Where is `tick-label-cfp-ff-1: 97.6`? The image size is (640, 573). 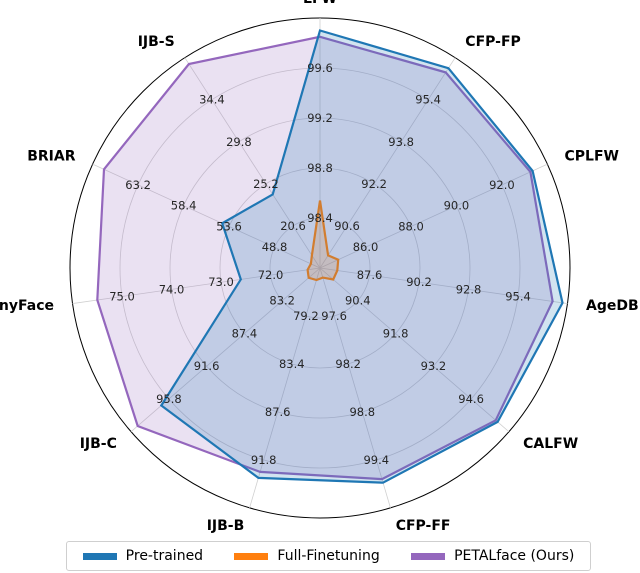 tick-label-cfp-ff-1: 97.6 is located at coordinates (334, 316).